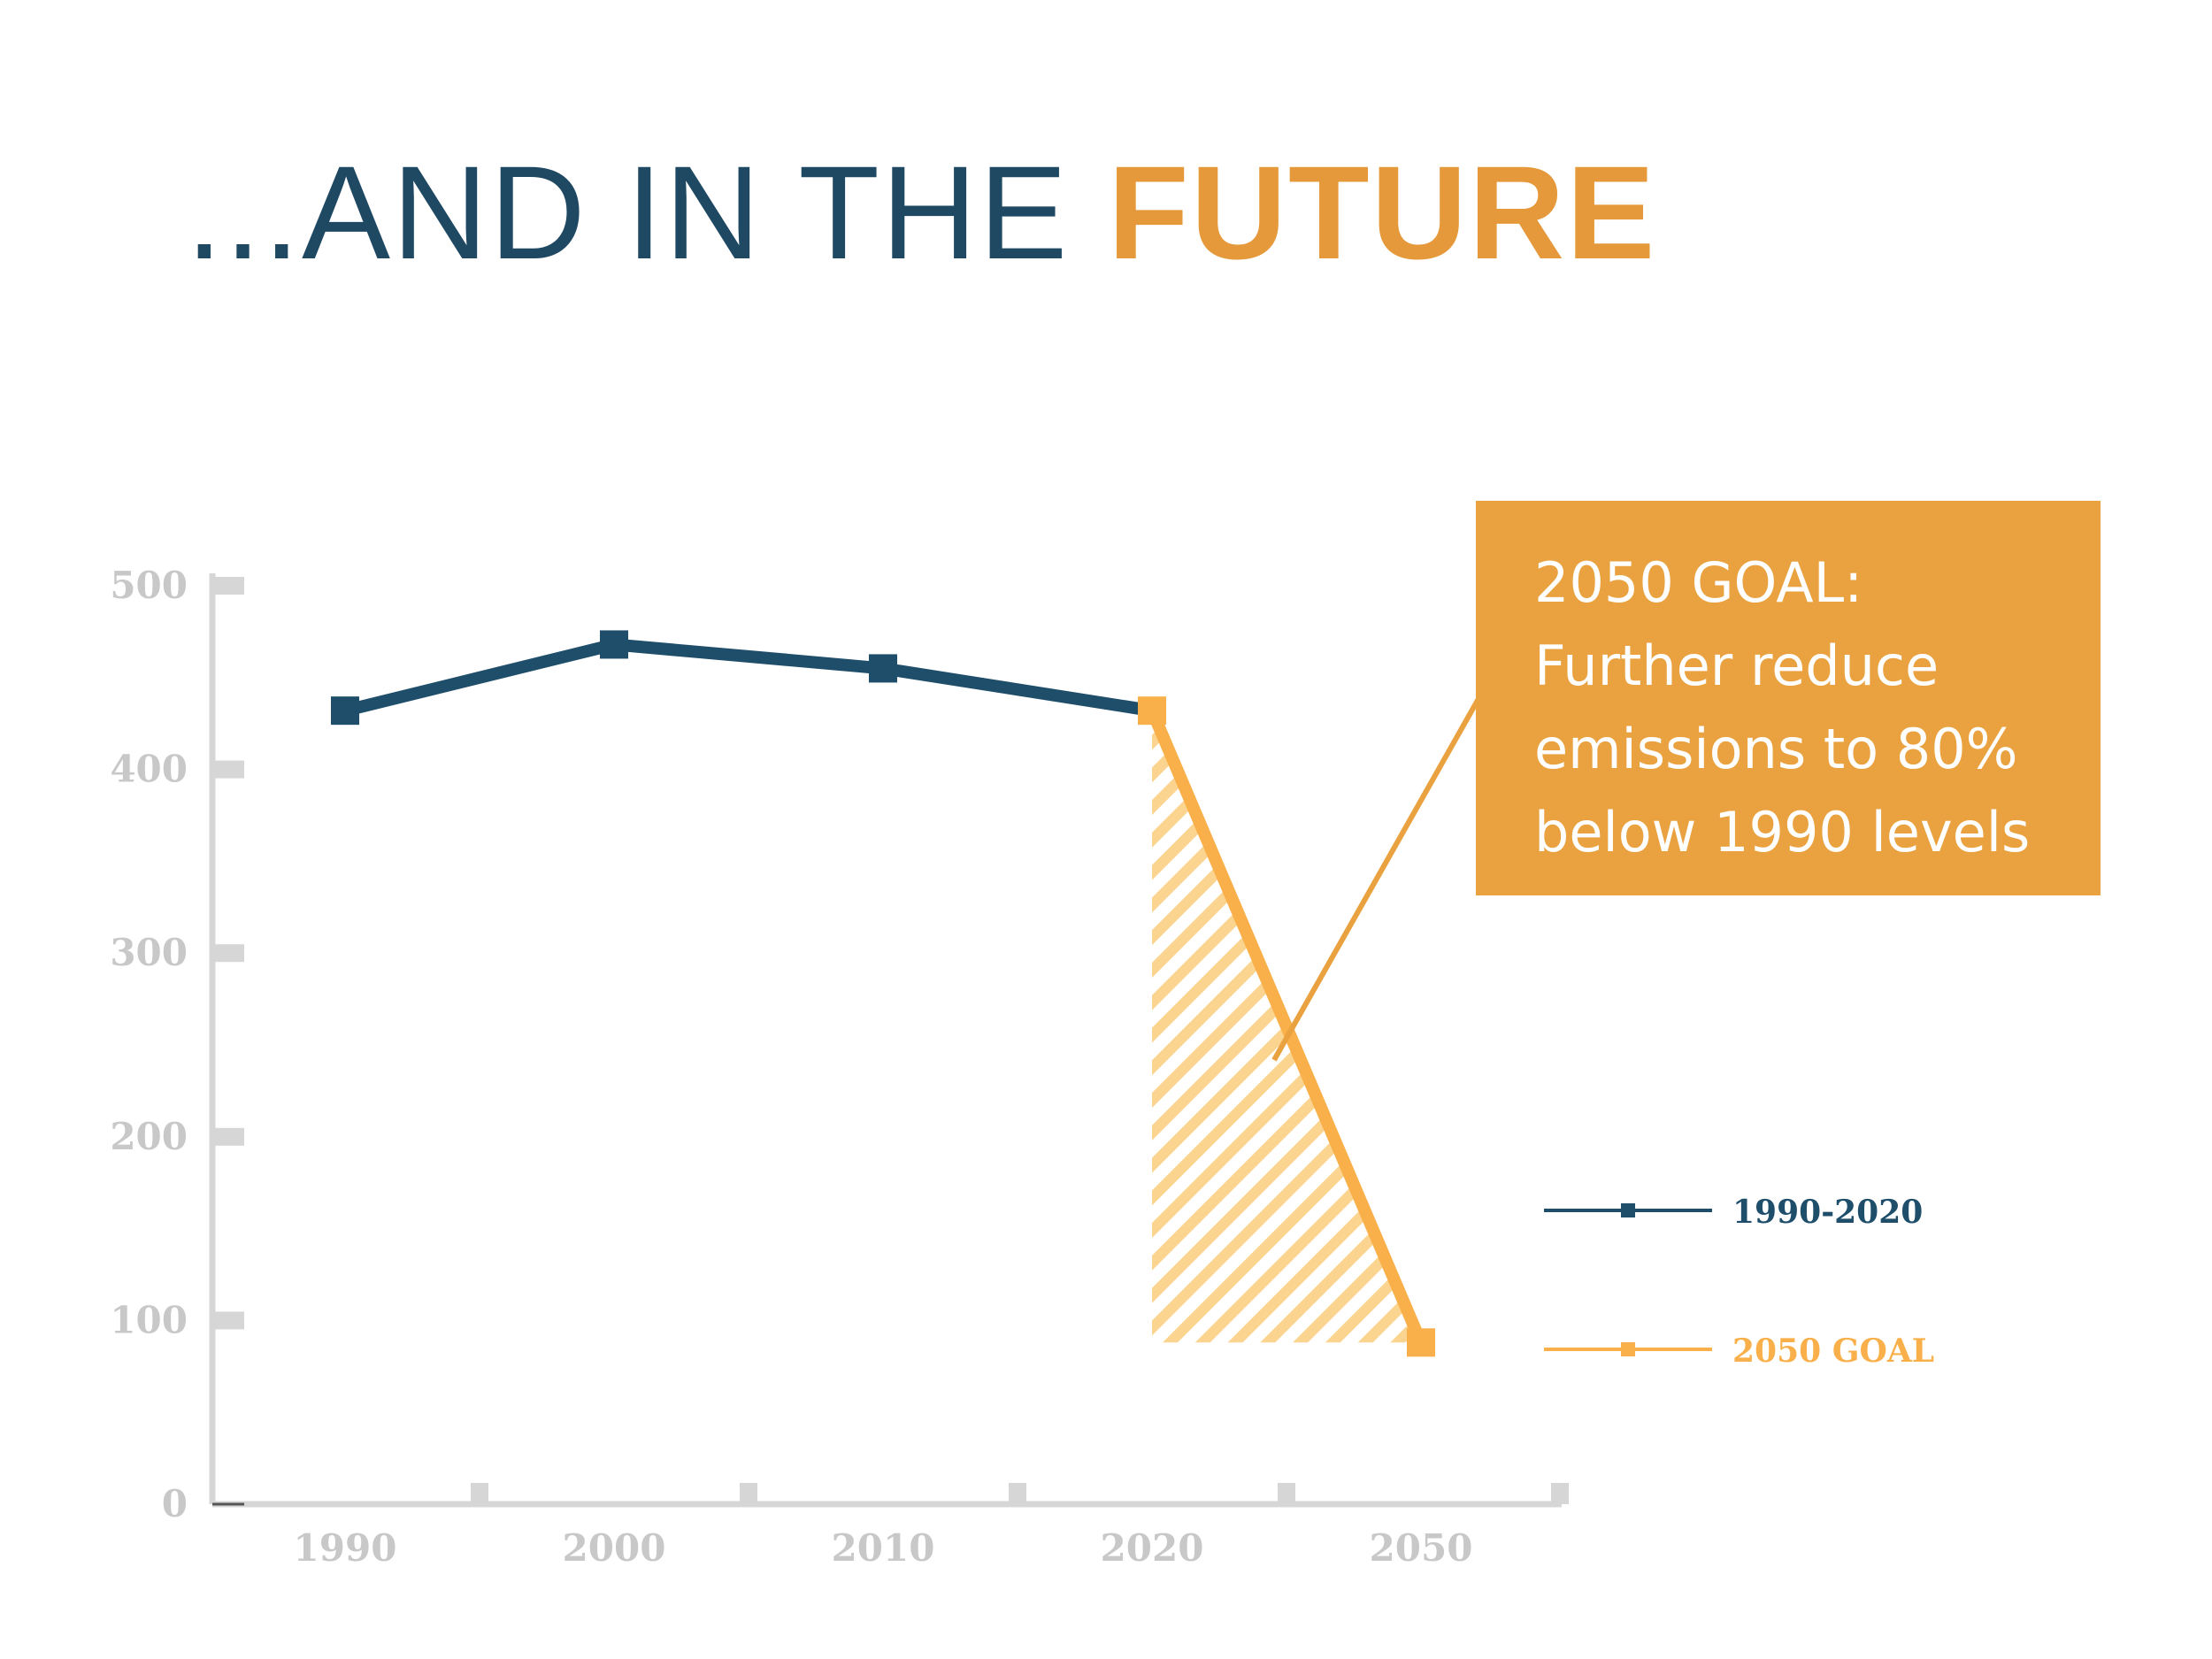 The height and width of the screenshot is (1659, 2212). What do you see at coordinates (1783, 832) in the screenshot?
I see `callout-line-4: below 1990 levels` at bounding box center [1783, 832].